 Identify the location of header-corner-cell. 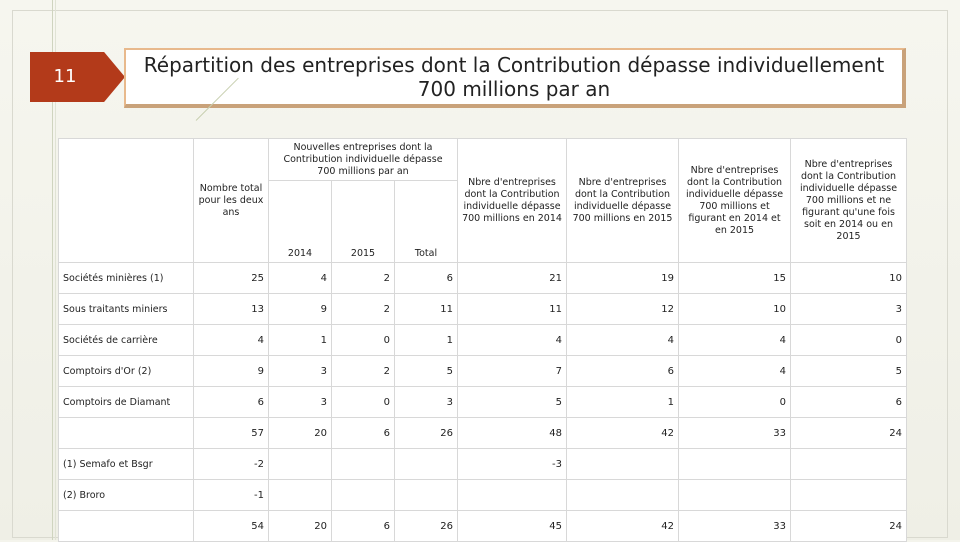
(126, 200).